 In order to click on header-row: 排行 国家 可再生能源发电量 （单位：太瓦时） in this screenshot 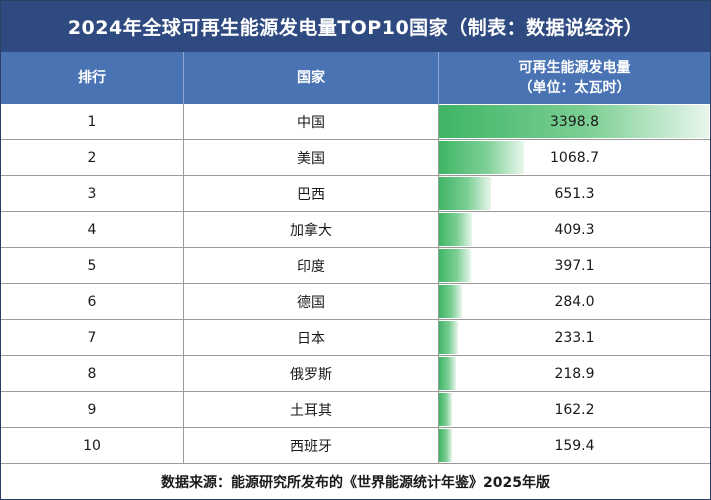, I will do `click(355, 78)`.